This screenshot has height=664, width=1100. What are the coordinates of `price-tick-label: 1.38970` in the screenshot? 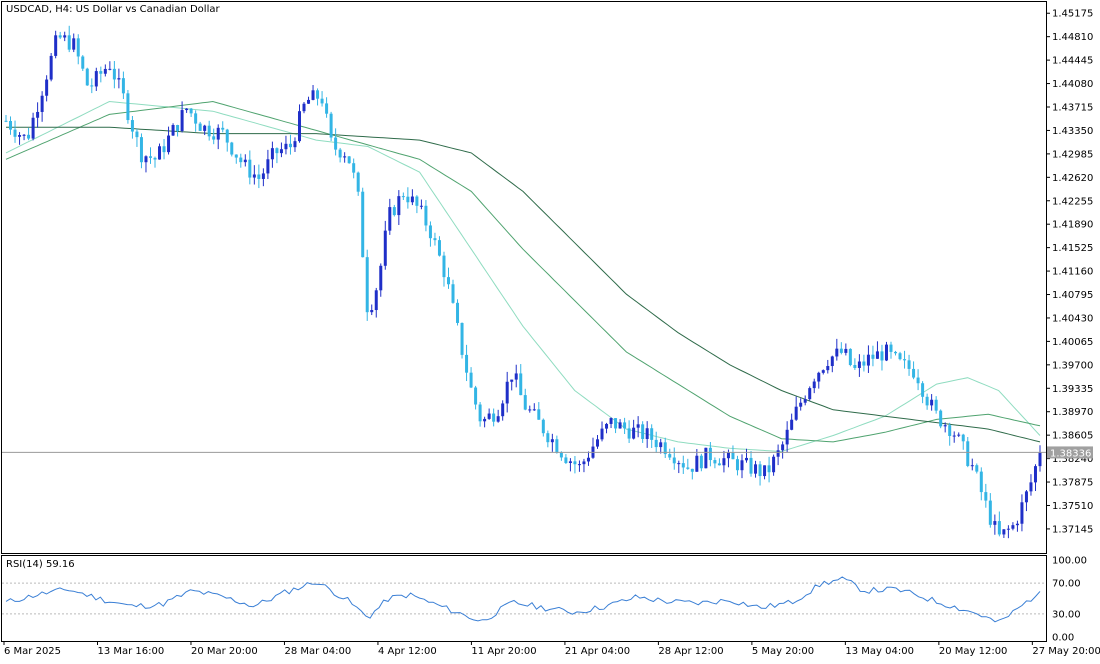 It's located at (1072, 412).